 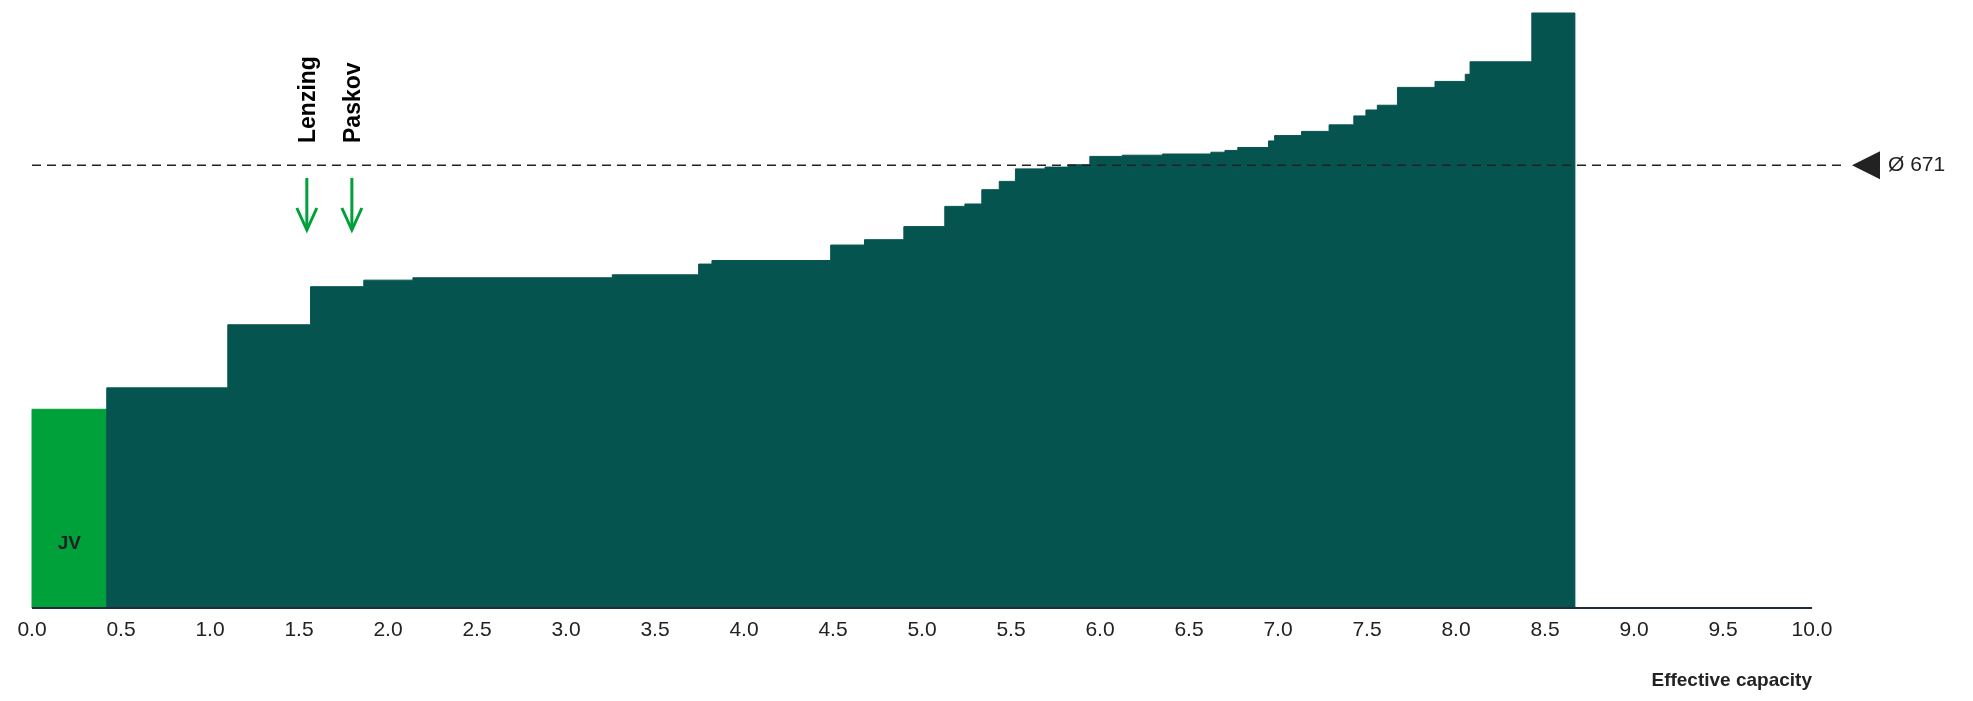 I want to click on x-tick-label: 9.0, so click(x=1634, y=628).